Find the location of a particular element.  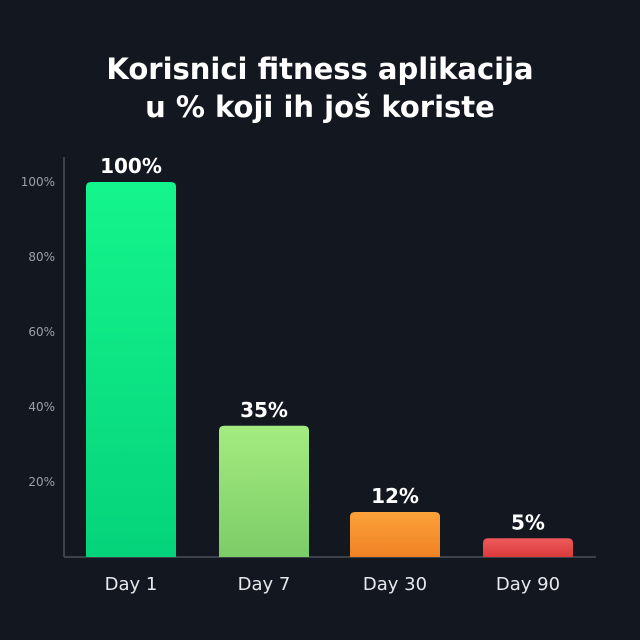

title-line-1: Korisnici fitness aplikacija is located at coordinates (320, 69).